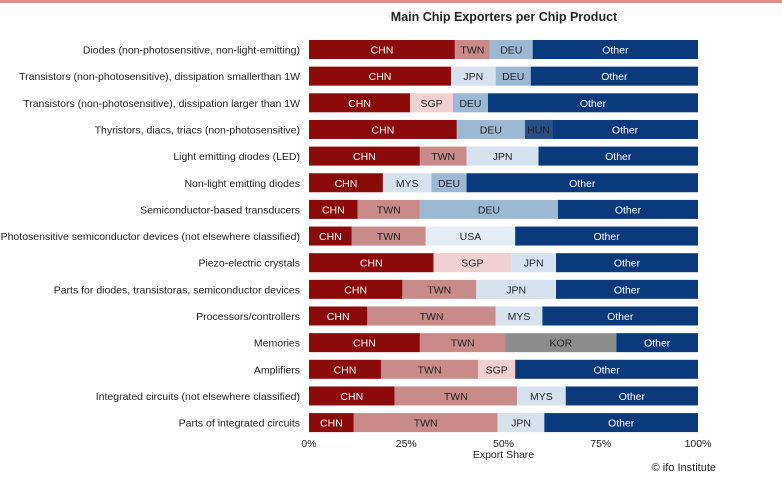 This screenshot has height=477, width=782. What do you see at coordinates (698, 444) in the screenshot?
I see `x-tick-label: 100%` at bounding box center [698, 444].